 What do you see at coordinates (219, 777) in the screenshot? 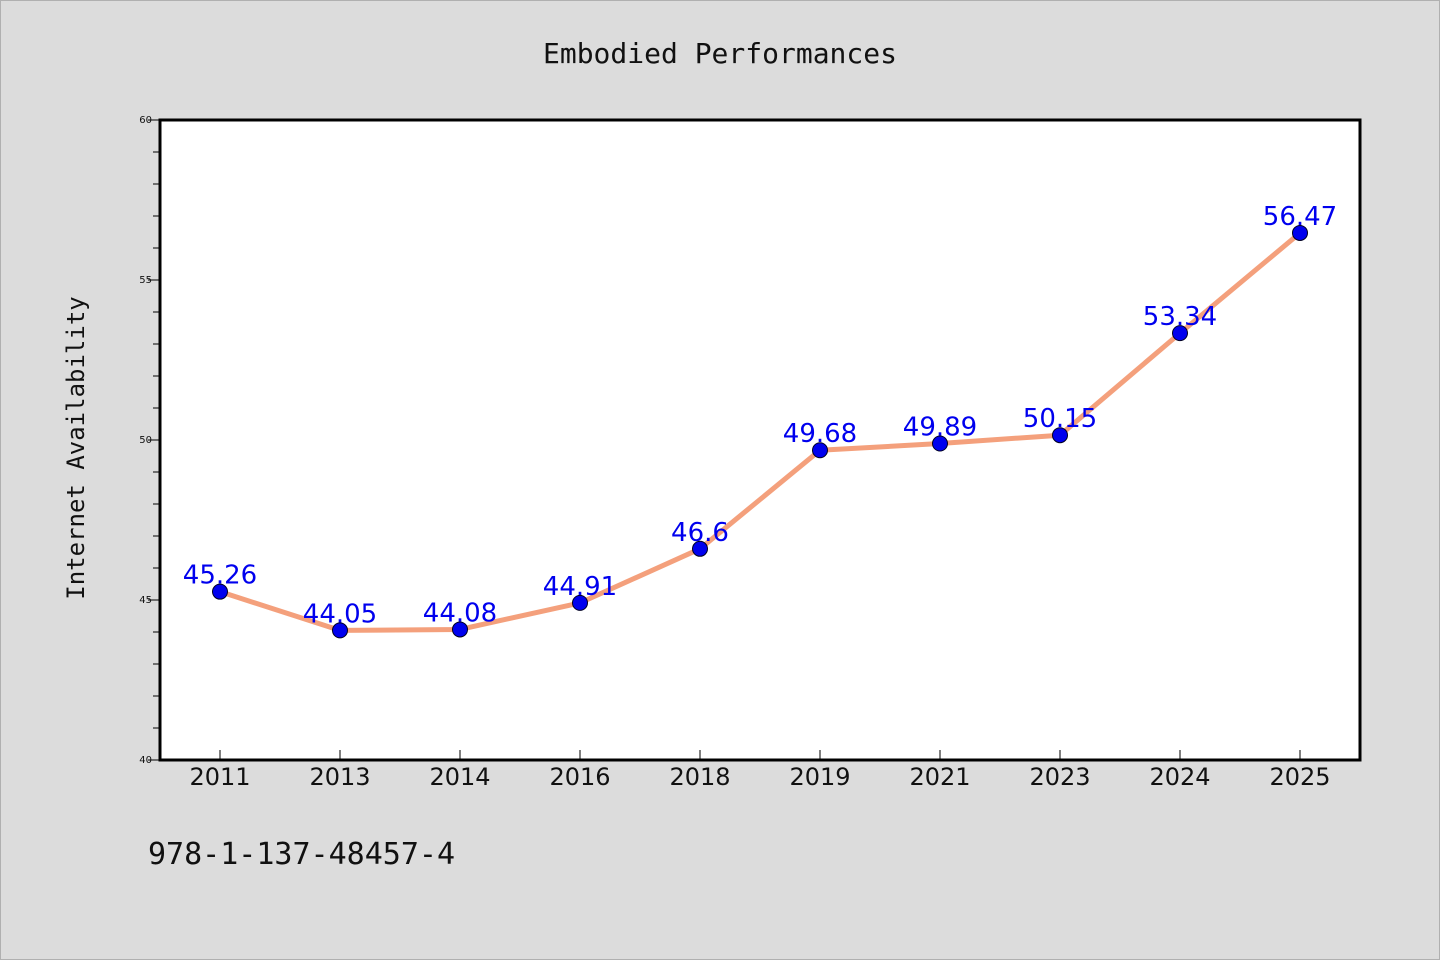
I see `x-tick-label: 2011` at bounding box center [219, 777].